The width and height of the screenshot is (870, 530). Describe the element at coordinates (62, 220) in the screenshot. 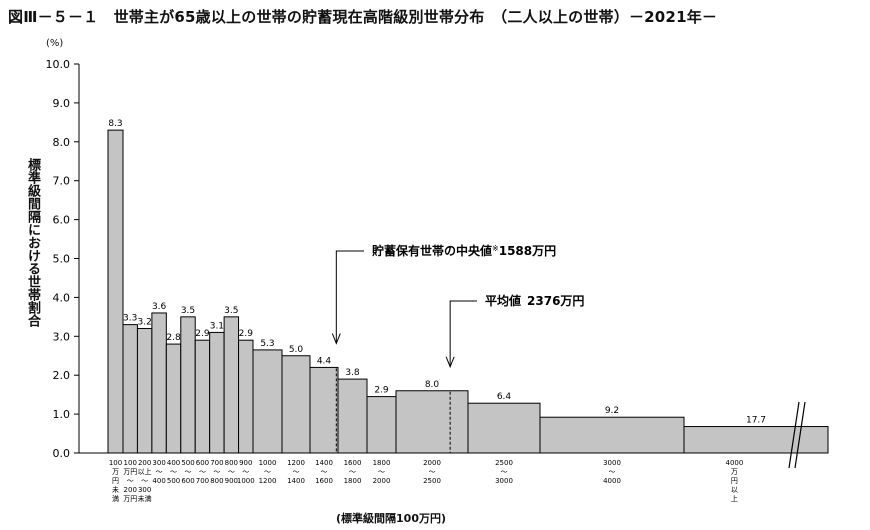

I see `y-tick-label: 6.0` at that location.